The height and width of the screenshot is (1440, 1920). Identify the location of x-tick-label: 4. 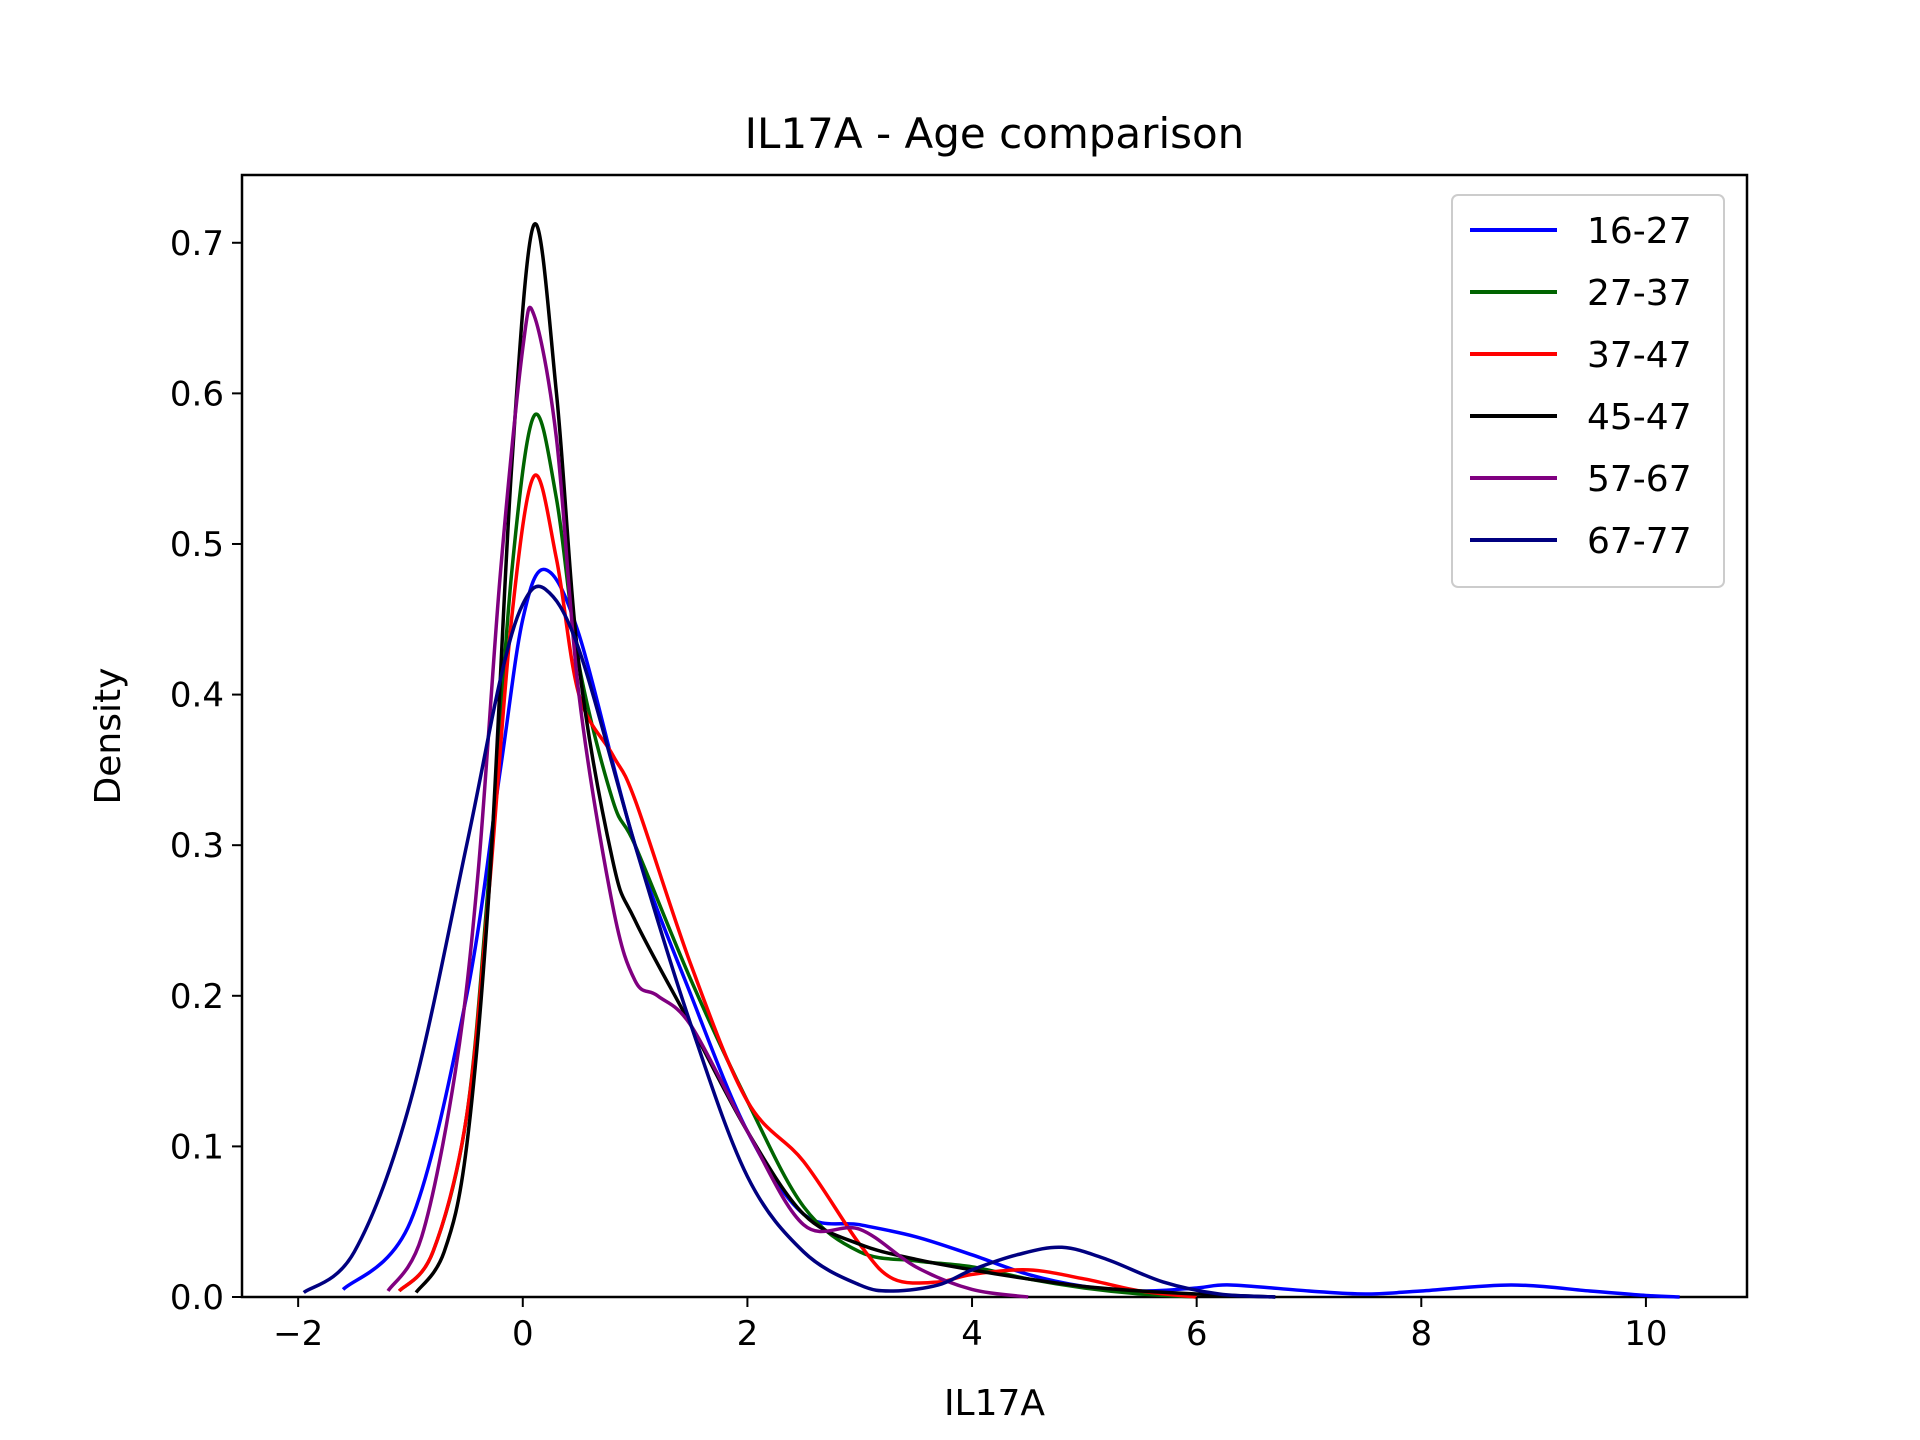
(972, 1334).